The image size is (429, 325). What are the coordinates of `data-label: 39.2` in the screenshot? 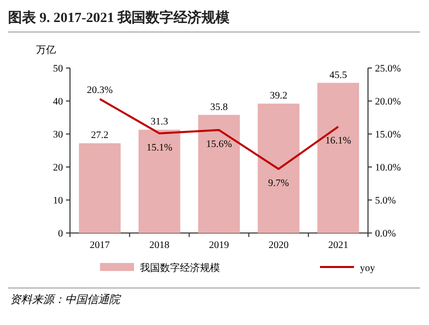 It's located at (279, 96).